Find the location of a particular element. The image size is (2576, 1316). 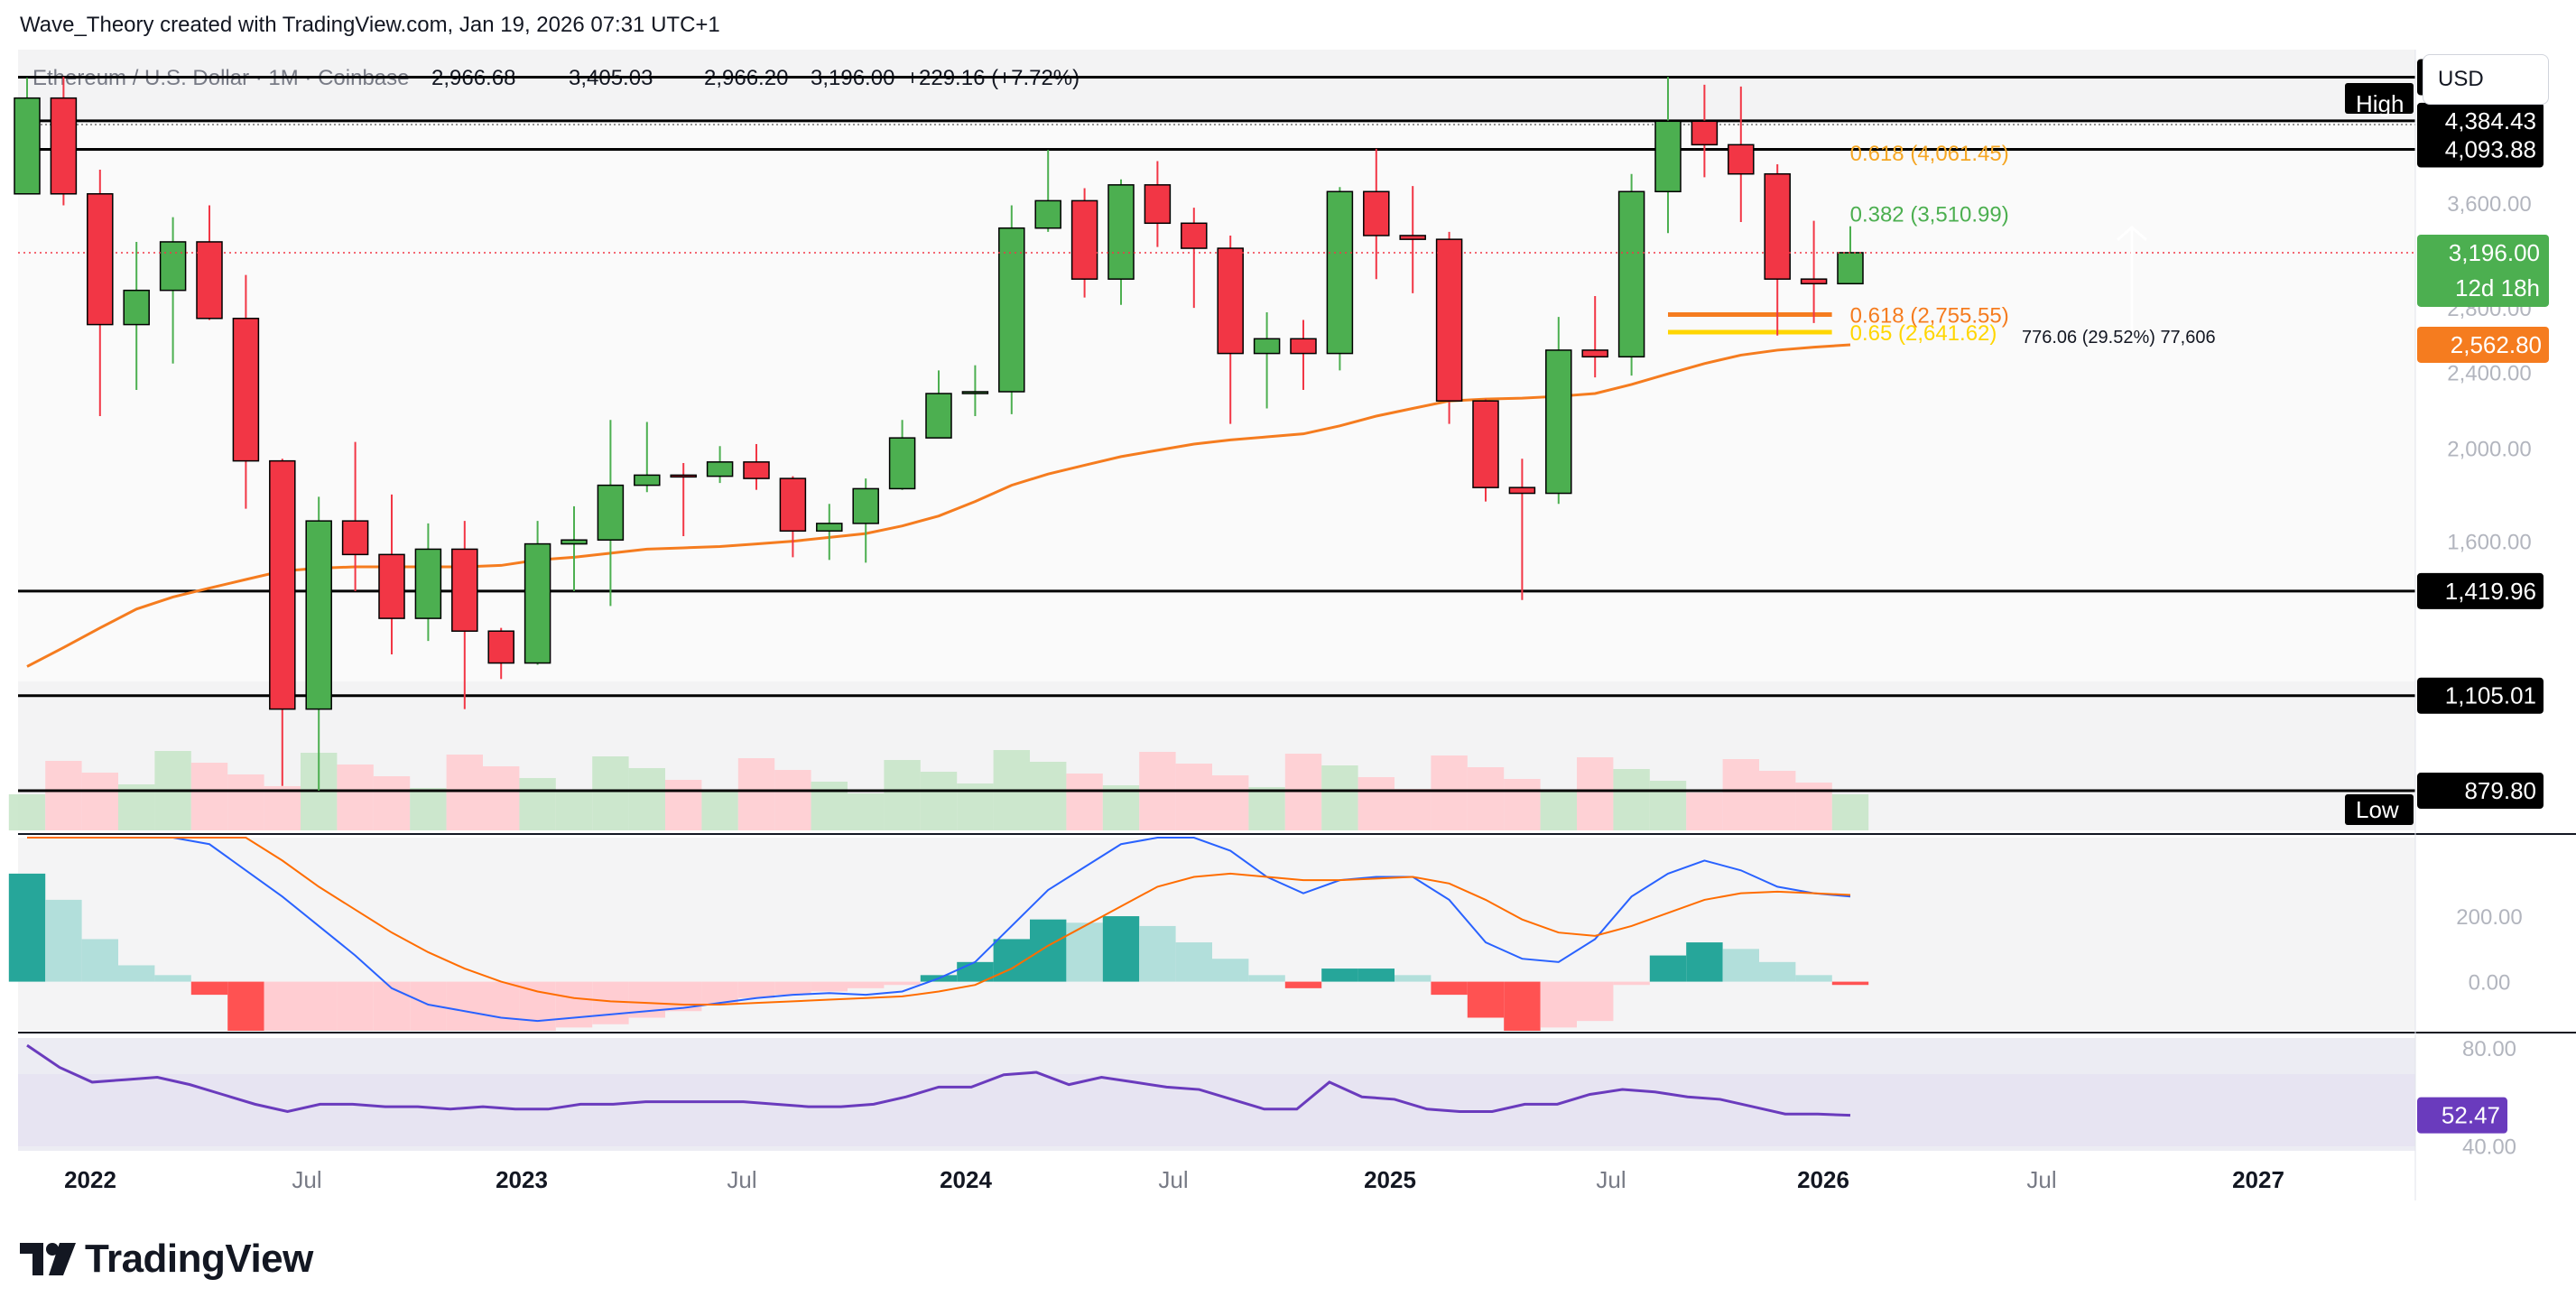

price-axis-tick: 2,400.00 is located at coordinates (2489, 373).